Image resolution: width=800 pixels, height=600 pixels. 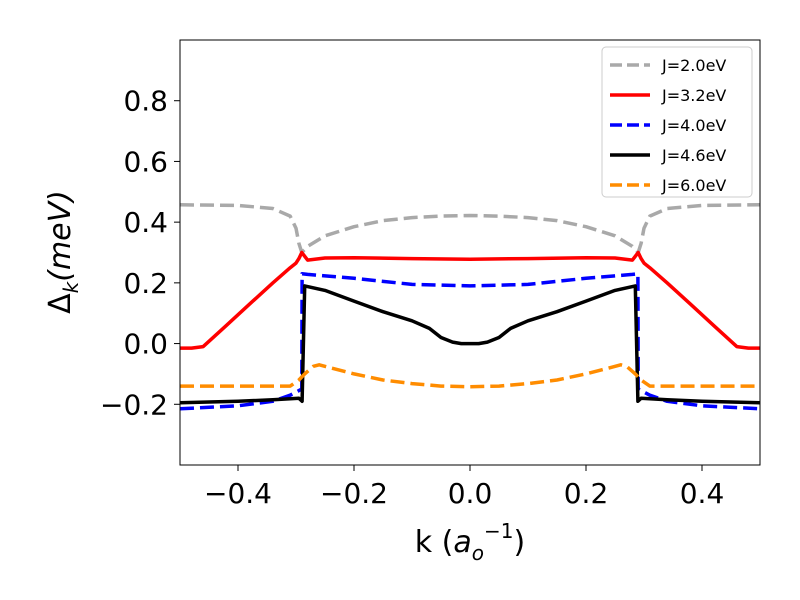 What do you see at coordinates (145, 101) in the screenshot?
I see `y-tick-label: 0.8` at bounding box center [145, 101].